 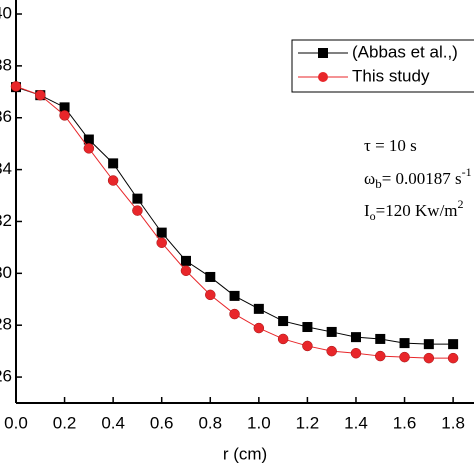 I want to click on y-tick-label: 34, so click(x=6, y=168).